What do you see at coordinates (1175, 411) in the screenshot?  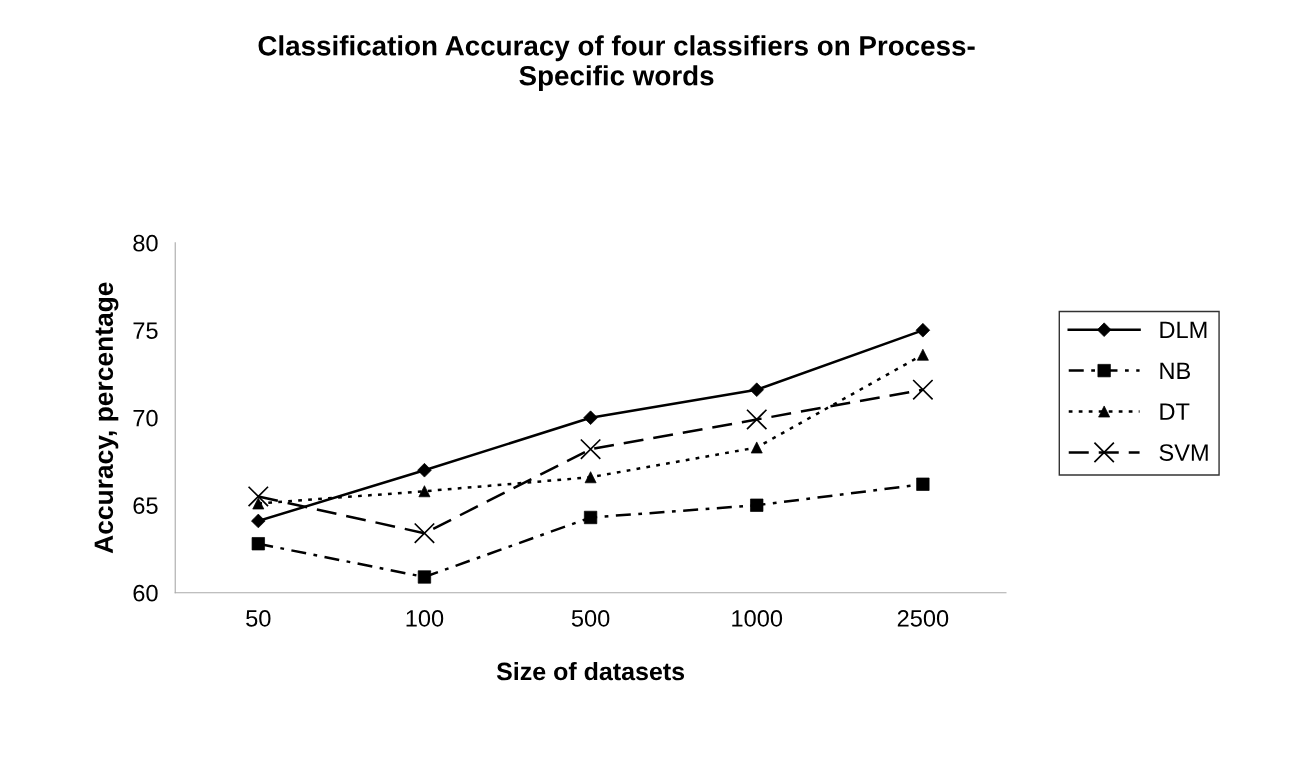 I see `legend-label: DT` at bounding box center [1175, 411].